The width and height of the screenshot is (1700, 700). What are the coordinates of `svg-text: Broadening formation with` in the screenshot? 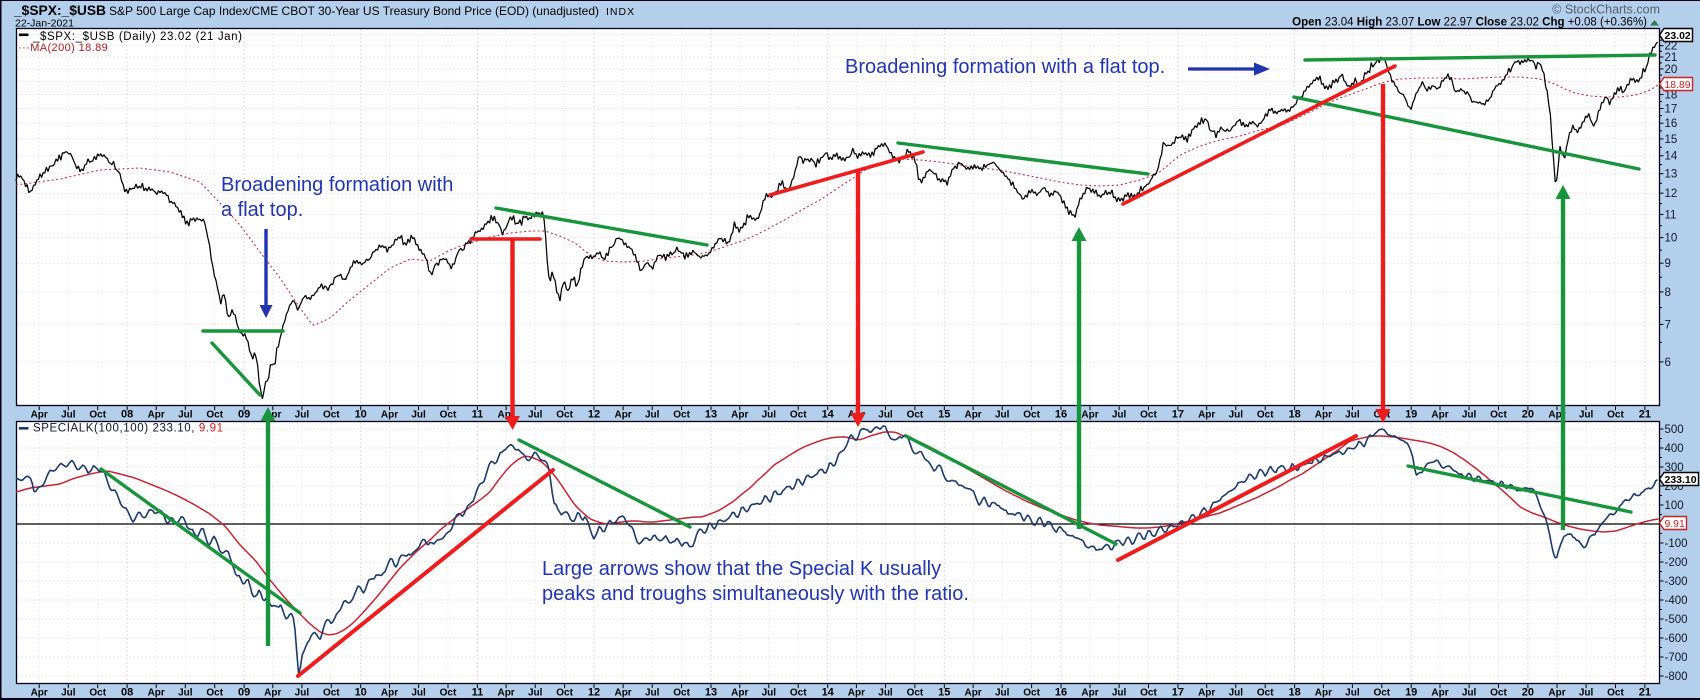 It's located at (337, 185).